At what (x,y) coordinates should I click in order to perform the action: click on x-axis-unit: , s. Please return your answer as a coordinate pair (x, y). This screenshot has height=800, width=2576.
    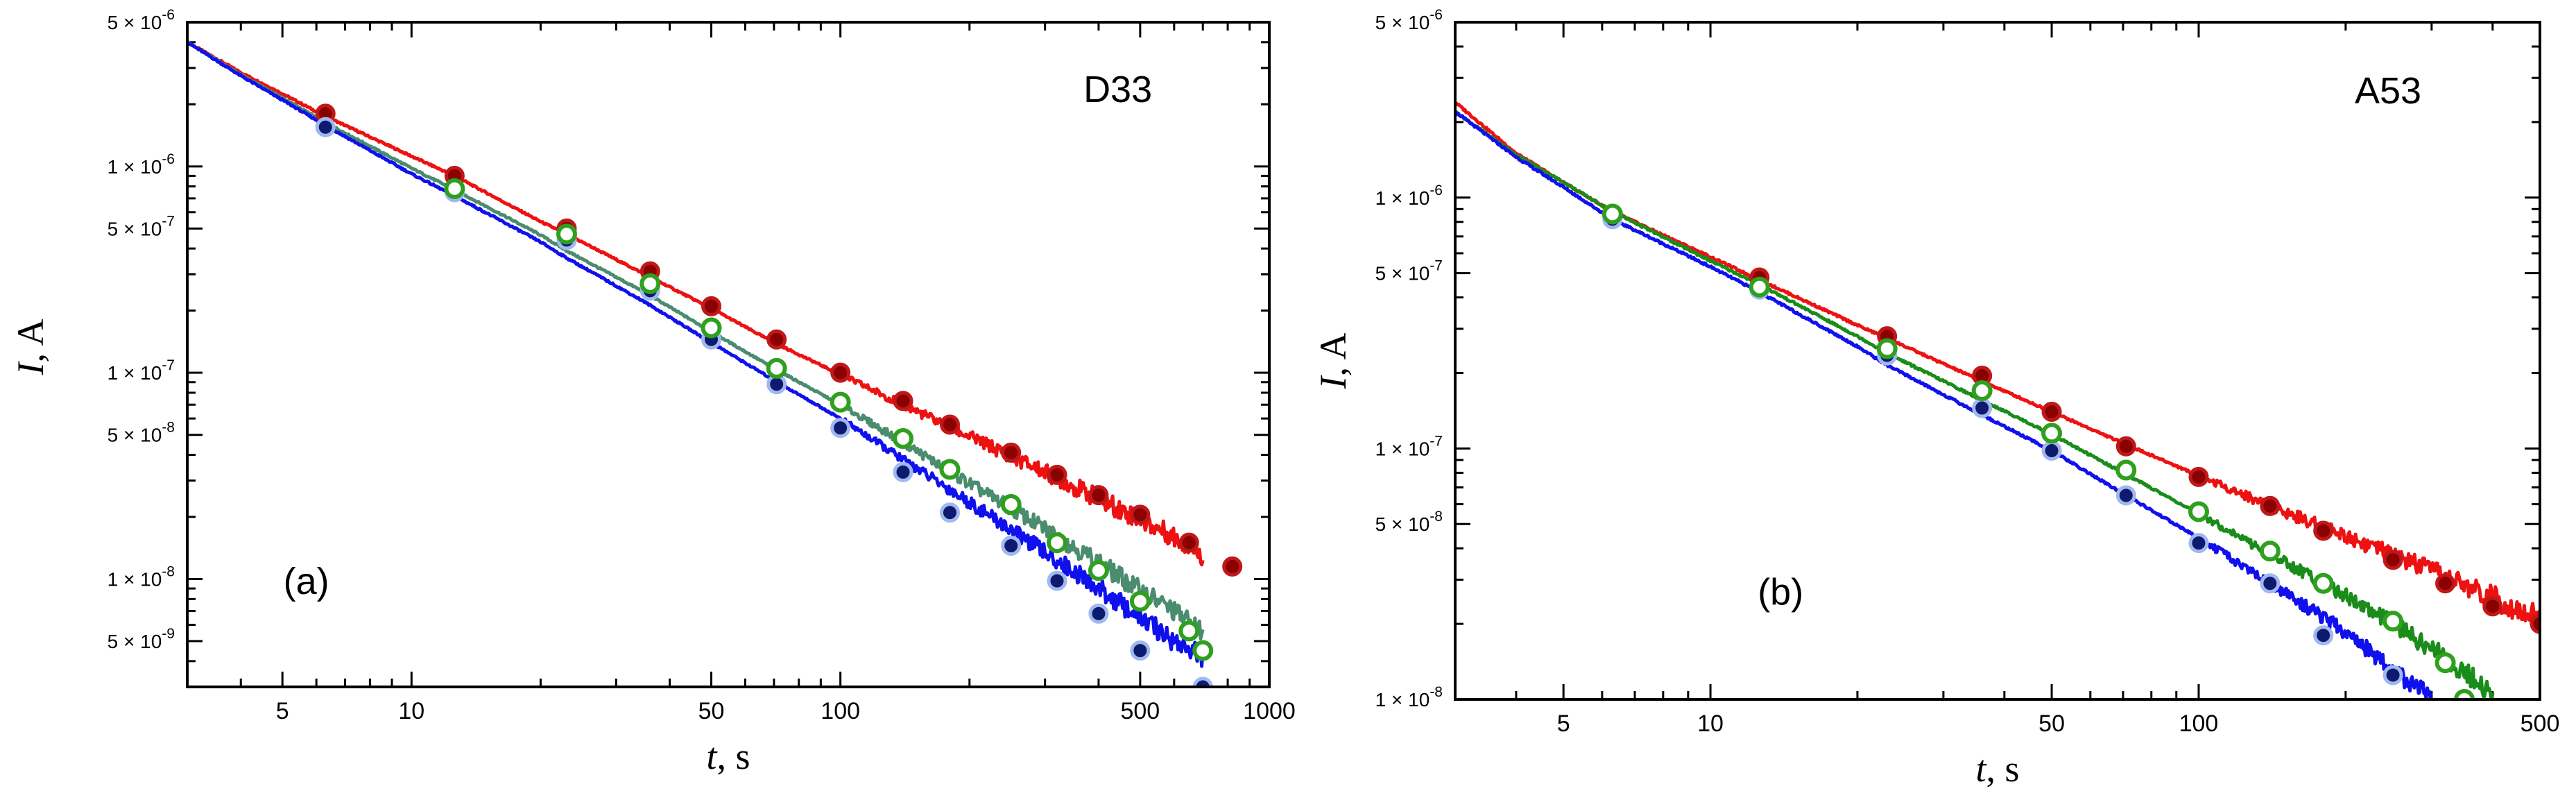
    Looking at the image, I should click on (2003, 769).